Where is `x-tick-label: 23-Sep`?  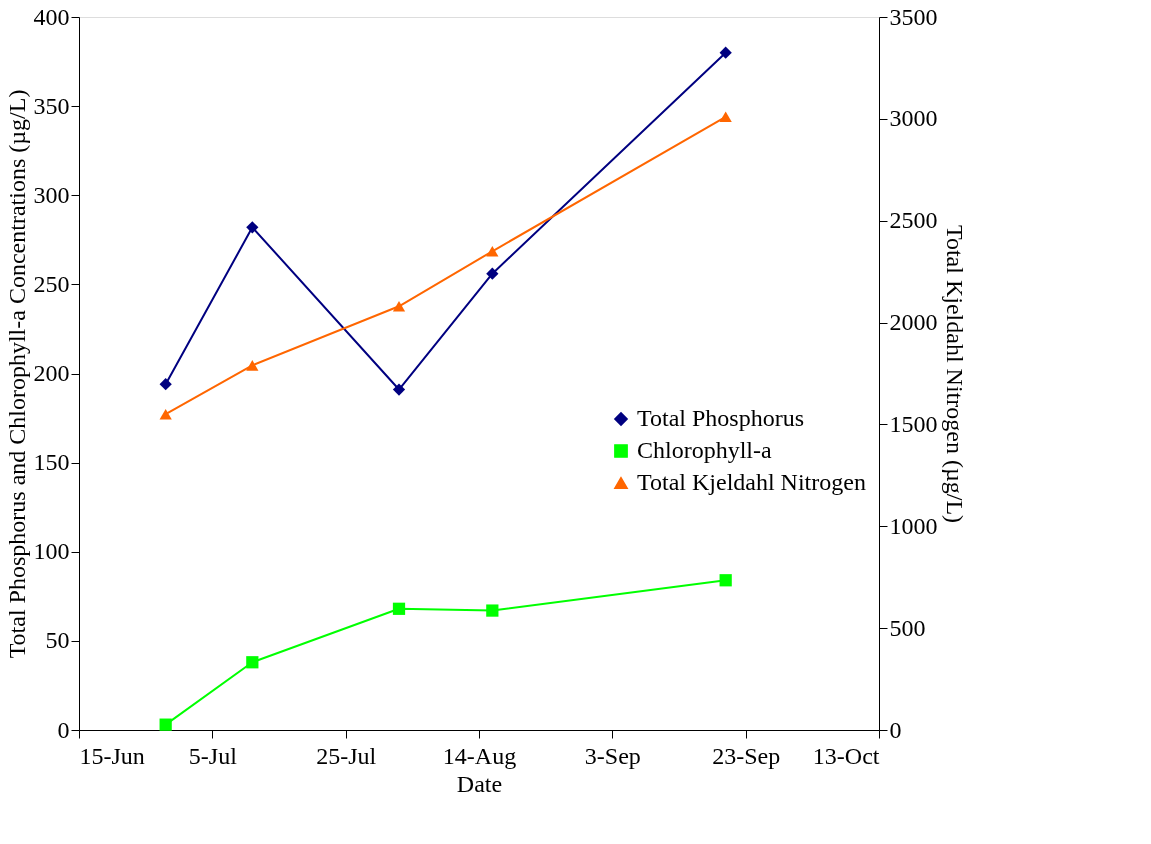 x-tick-label: 23-Sep is located at coordinates (746, 755).